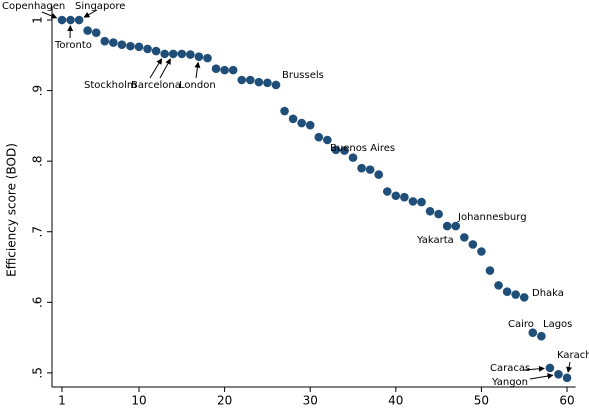  I want to click on x-tick-label: 20, so click(224, 401).